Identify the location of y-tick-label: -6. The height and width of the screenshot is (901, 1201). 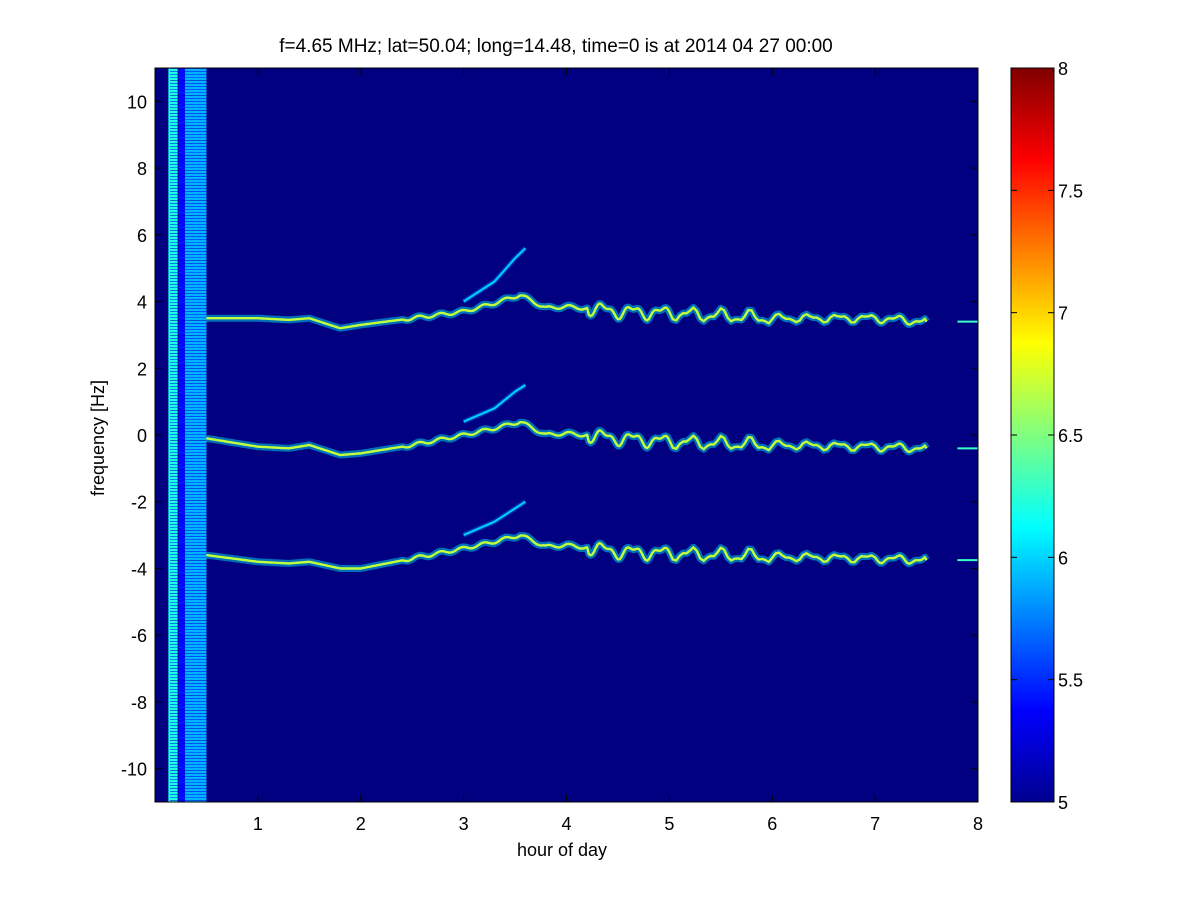
(139, 636).